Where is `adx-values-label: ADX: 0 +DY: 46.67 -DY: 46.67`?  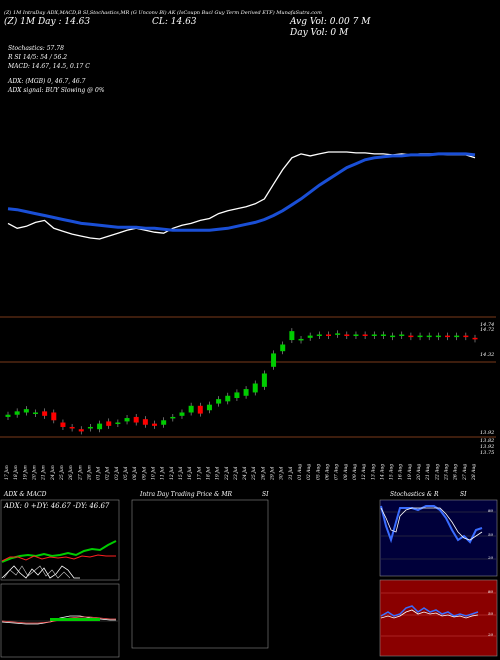 adx-values-label: ADX: 0 +DY: 46.67 -DY: 46.67 is located at coordinates (57, 506).